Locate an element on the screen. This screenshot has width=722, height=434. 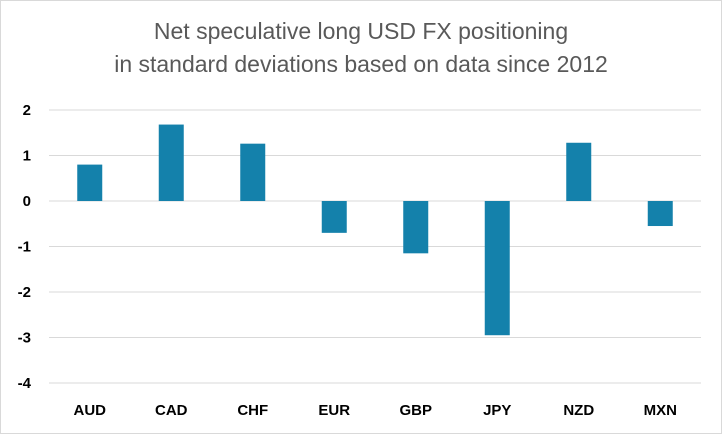
y-tick-label: -2 is located at coordinates (24, 292).